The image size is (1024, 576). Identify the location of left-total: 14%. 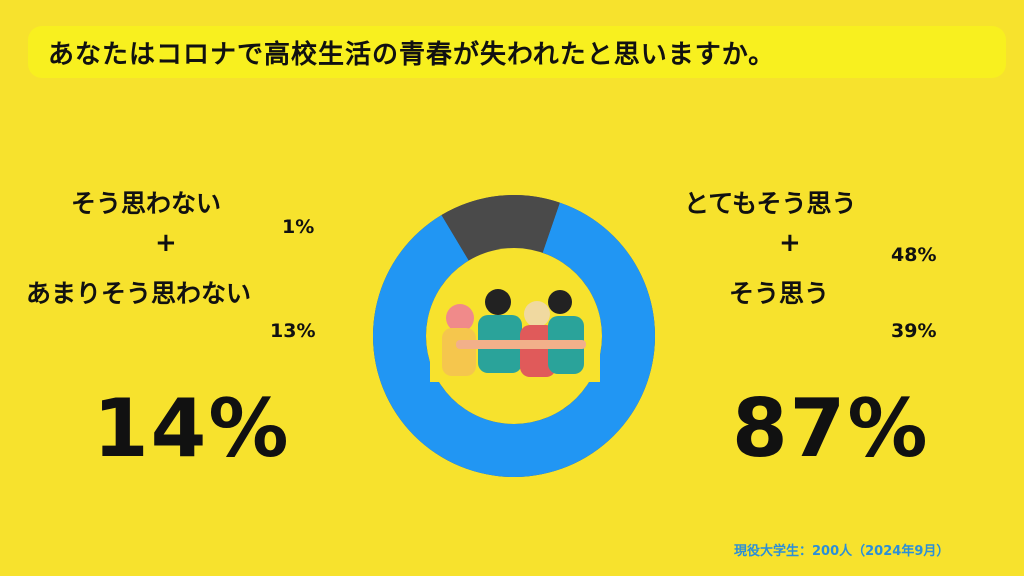
(192, 428).